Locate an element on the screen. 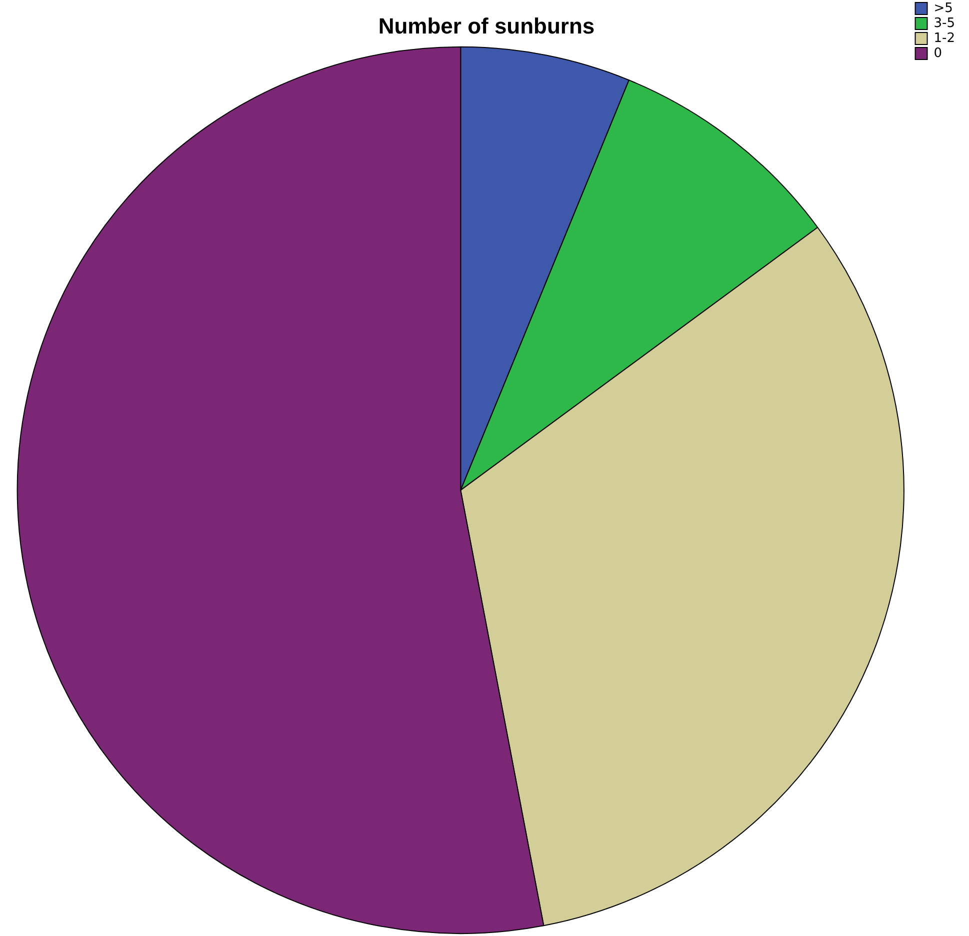 This screenshot has width=969, height=936. text: Number of sunburns is located at coordinates (486, 25).